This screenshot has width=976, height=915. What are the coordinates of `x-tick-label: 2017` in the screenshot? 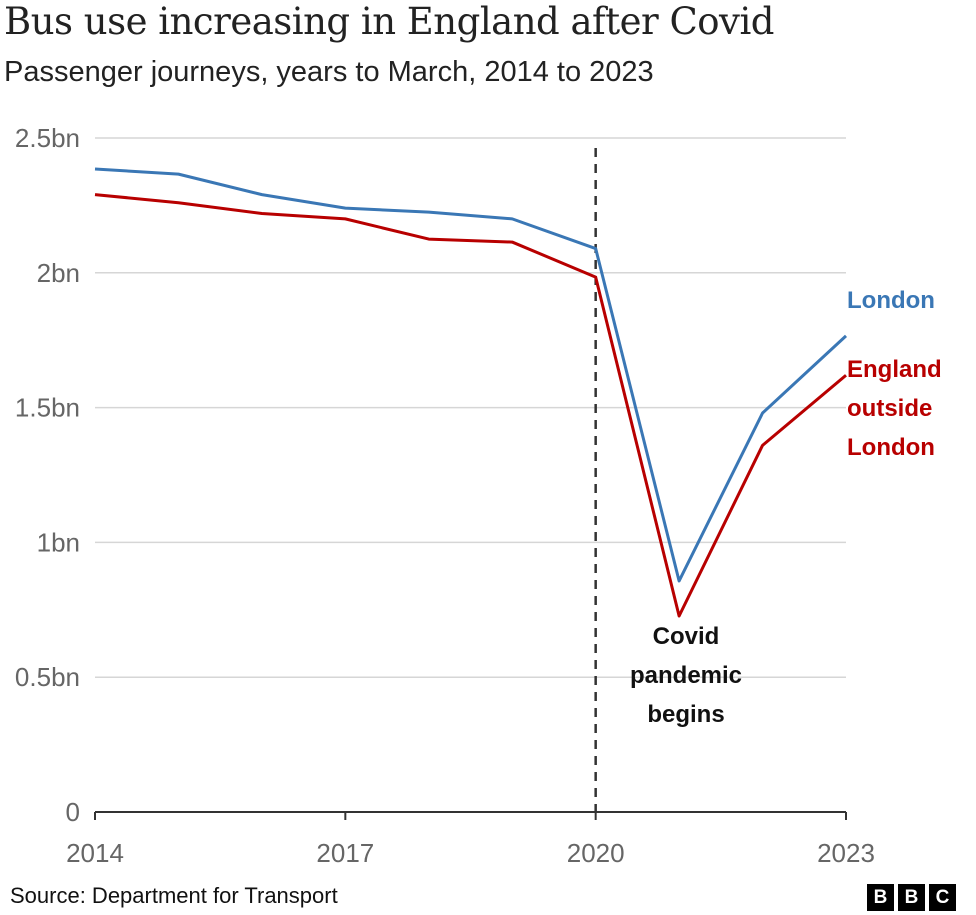 It's located at (345, 853).